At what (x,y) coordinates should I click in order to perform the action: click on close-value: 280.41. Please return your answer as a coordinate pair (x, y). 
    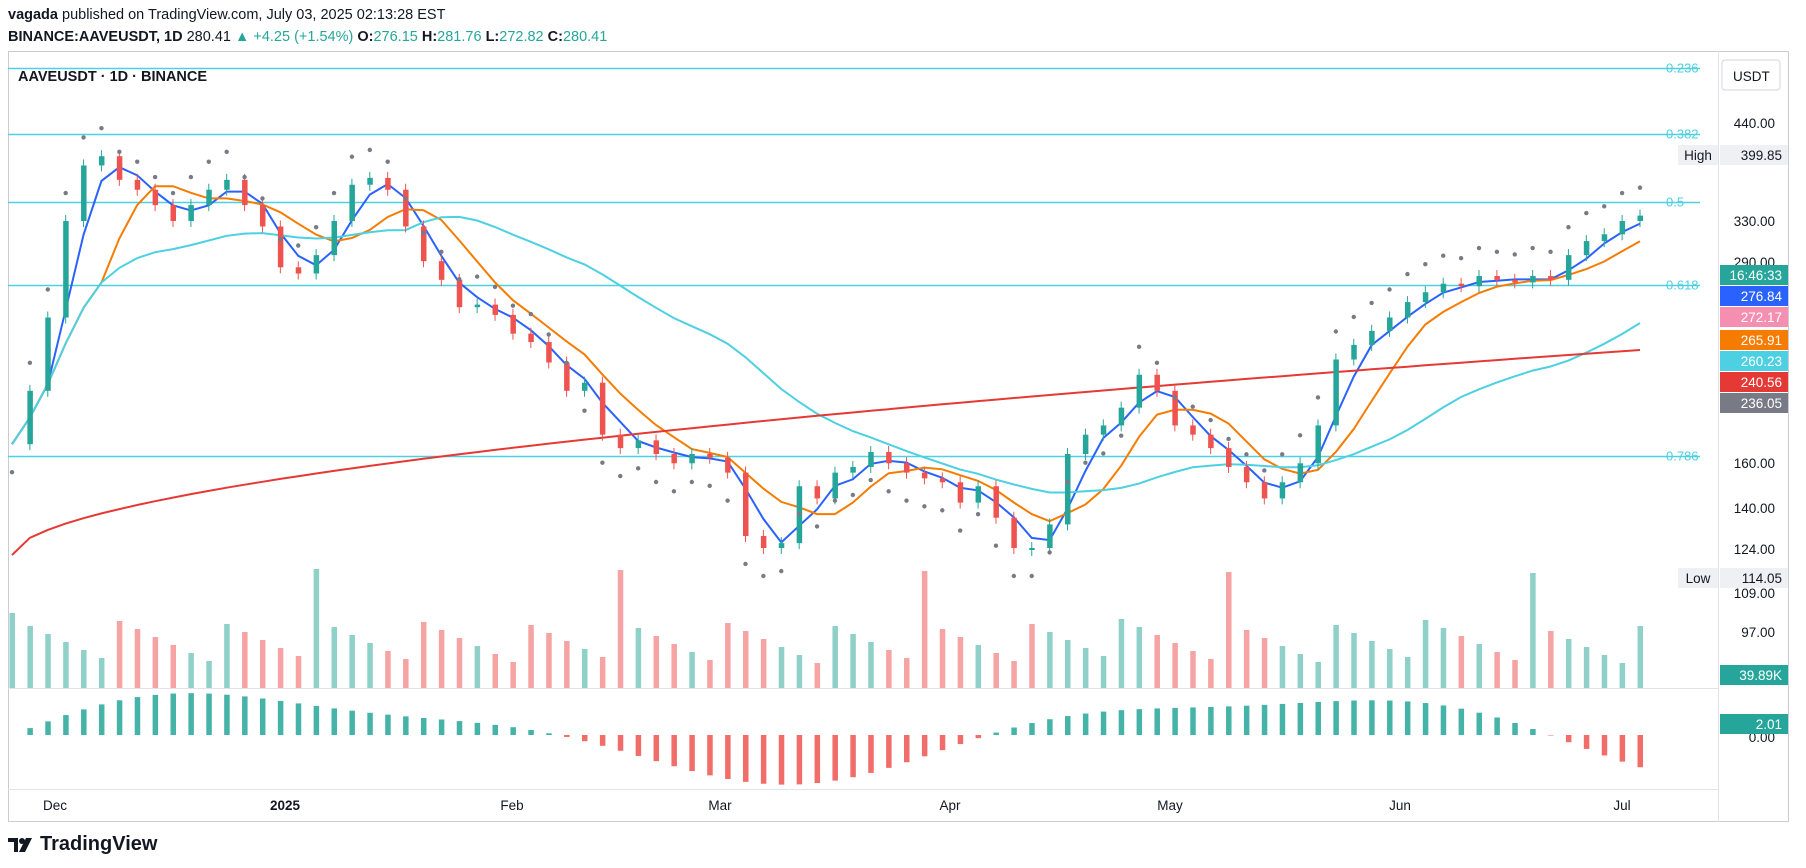
    Looking at the image, I should click on (585, 37).